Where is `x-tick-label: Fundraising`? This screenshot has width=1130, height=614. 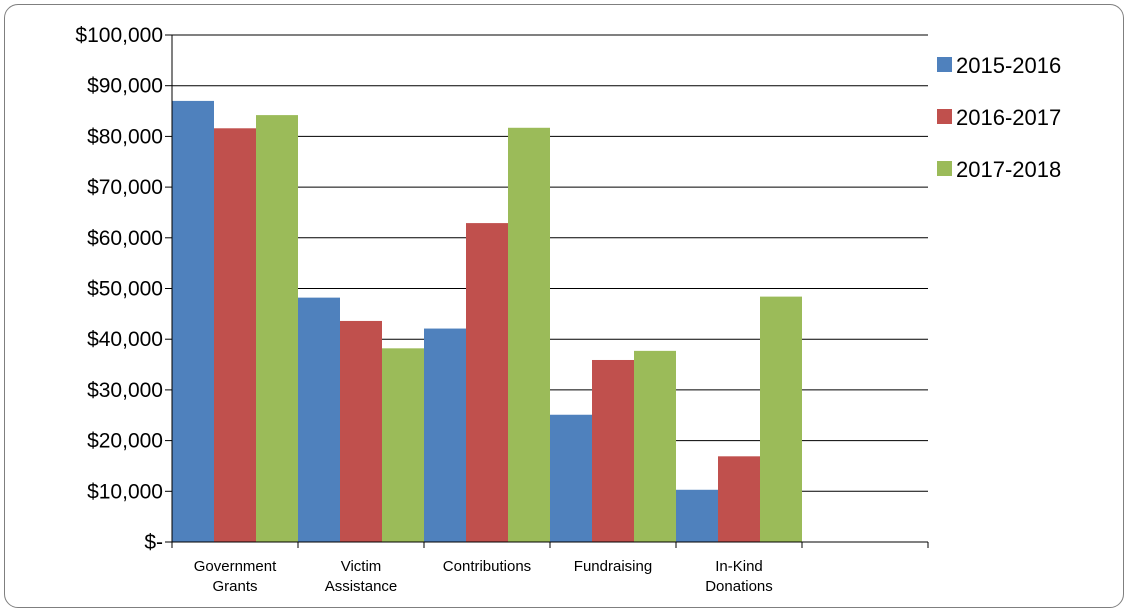 x-tick-label: Fundraising is located at coordinates (613, 566).